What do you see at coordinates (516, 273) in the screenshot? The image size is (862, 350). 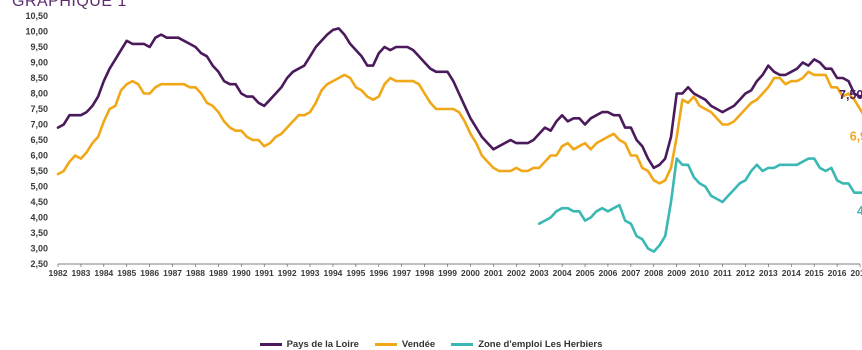 I see `x-tick-label: 2002` at bounding box center [516, 273].